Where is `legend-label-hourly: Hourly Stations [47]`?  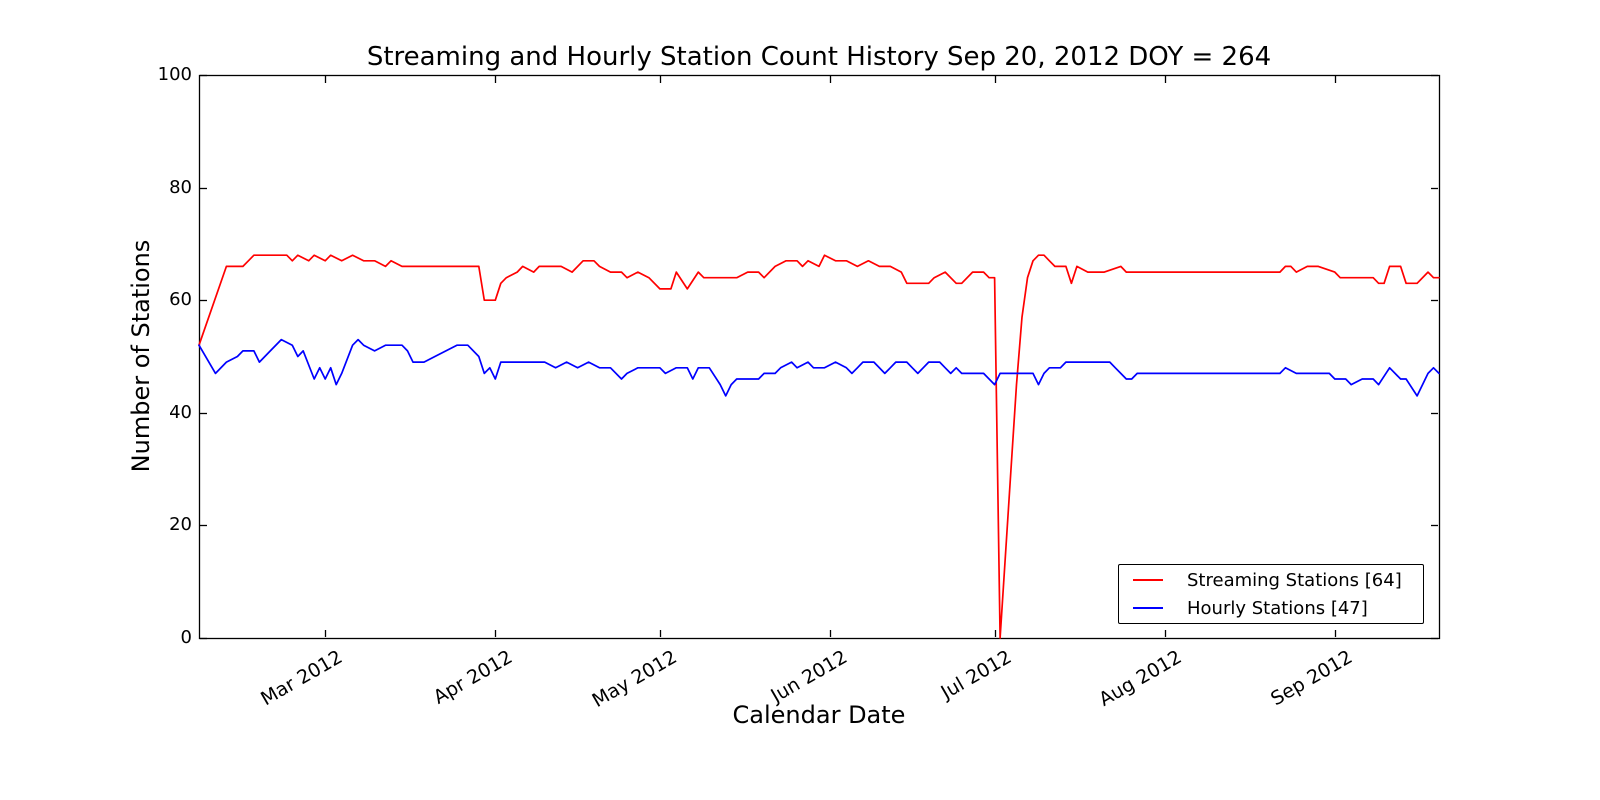 legend-label-hourly: Hourly Stations [47] is located at coordinates (1277, 608).